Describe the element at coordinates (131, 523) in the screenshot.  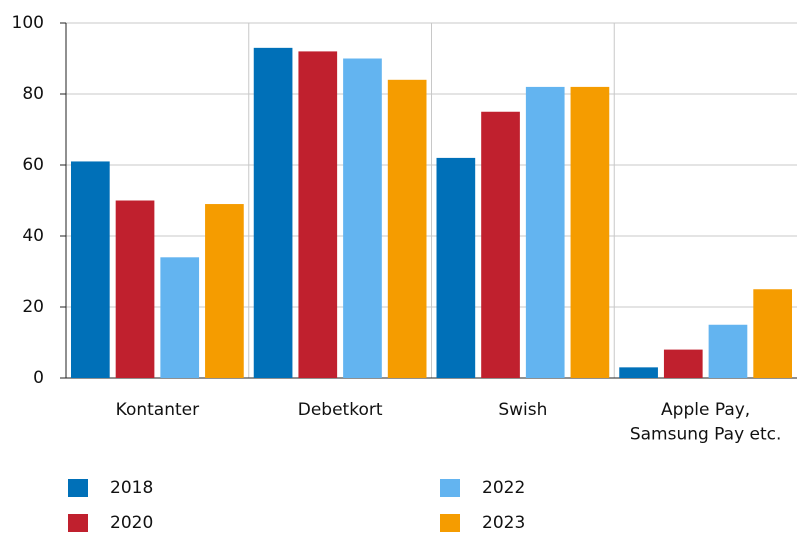
I see `legend-label: 2020` at that location.